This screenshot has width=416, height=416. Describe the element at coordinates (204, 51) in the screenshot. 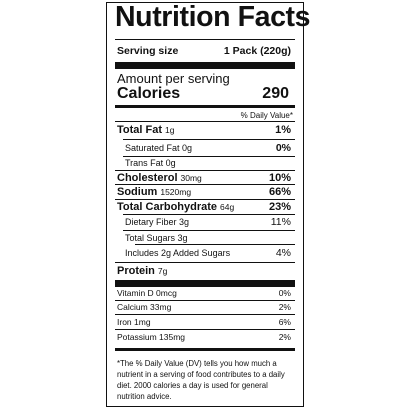

I see `serving-size-row: Serving size 1 Pack (220g)` at that location.